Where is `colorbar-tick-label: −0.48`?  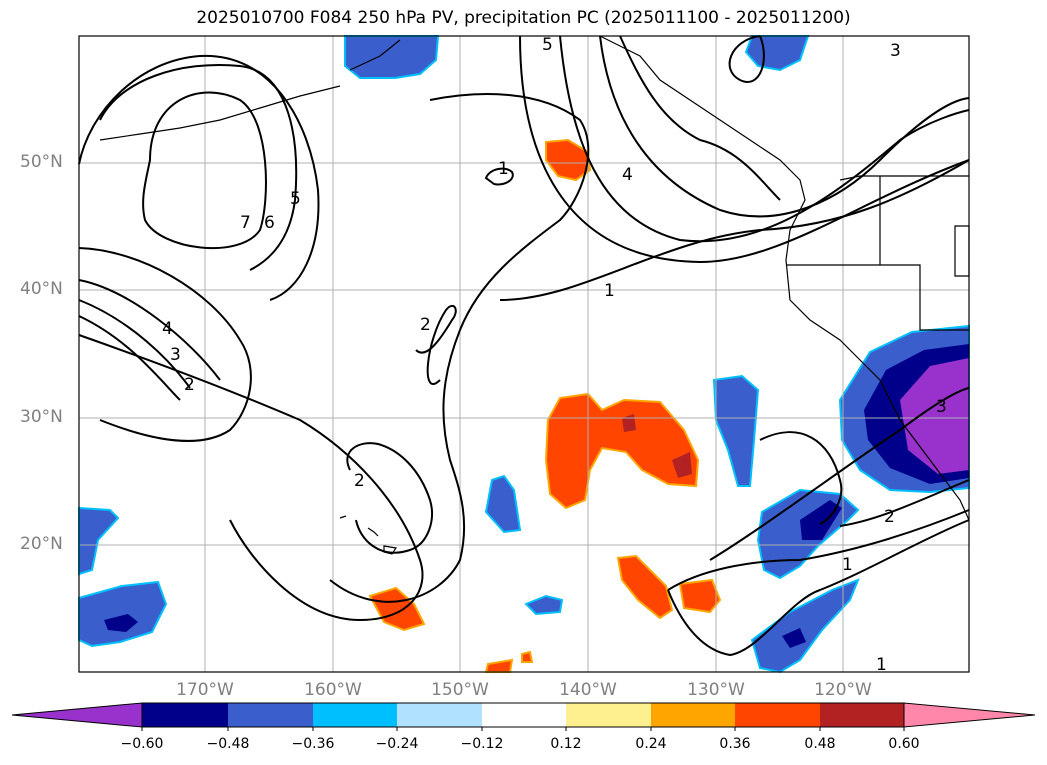
colorbar-tick-label: −0.48 is located at coordinates (228, 744).